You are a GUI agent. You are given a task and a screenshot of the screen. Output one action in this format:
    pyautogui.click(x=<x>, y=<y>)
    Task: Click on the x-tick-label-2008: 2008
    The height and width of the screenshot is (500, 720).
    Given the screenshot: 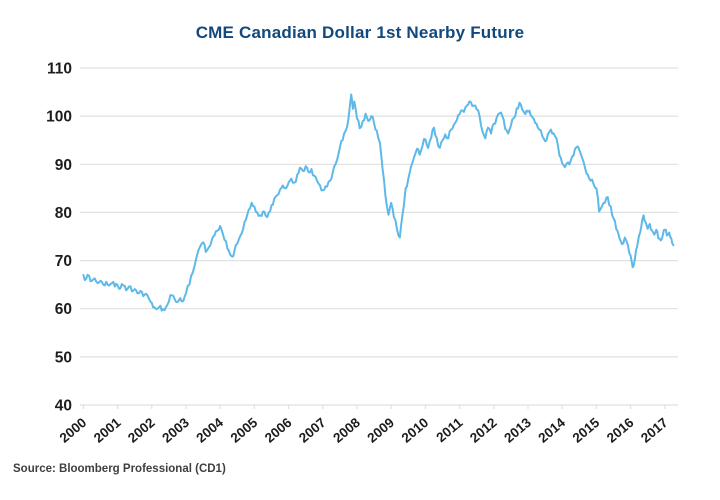 What is the action you would take?
    pyautogui.click(x=346, y=430)
    